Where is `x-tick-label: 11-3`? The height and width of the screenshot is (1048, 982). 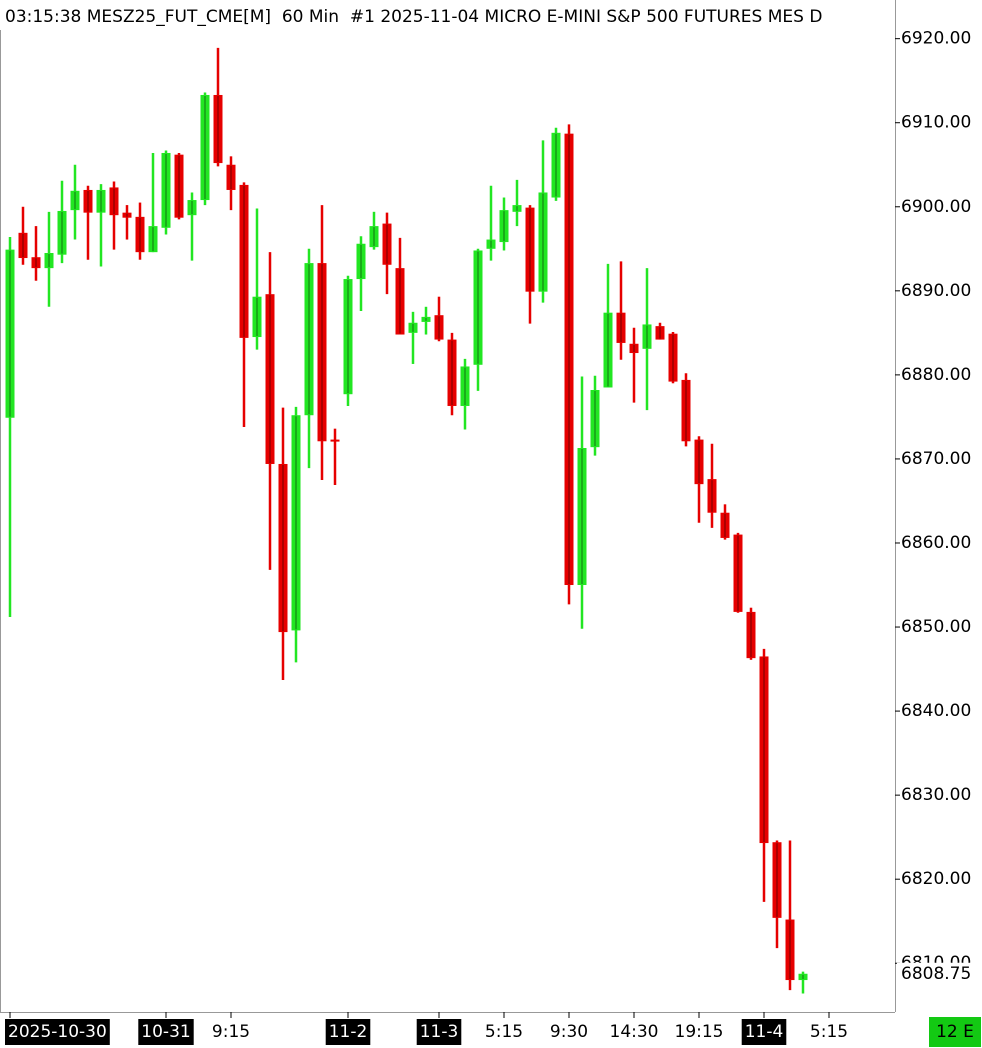 x-tick-label: 11-3 is located at coordinates (439, 1032).